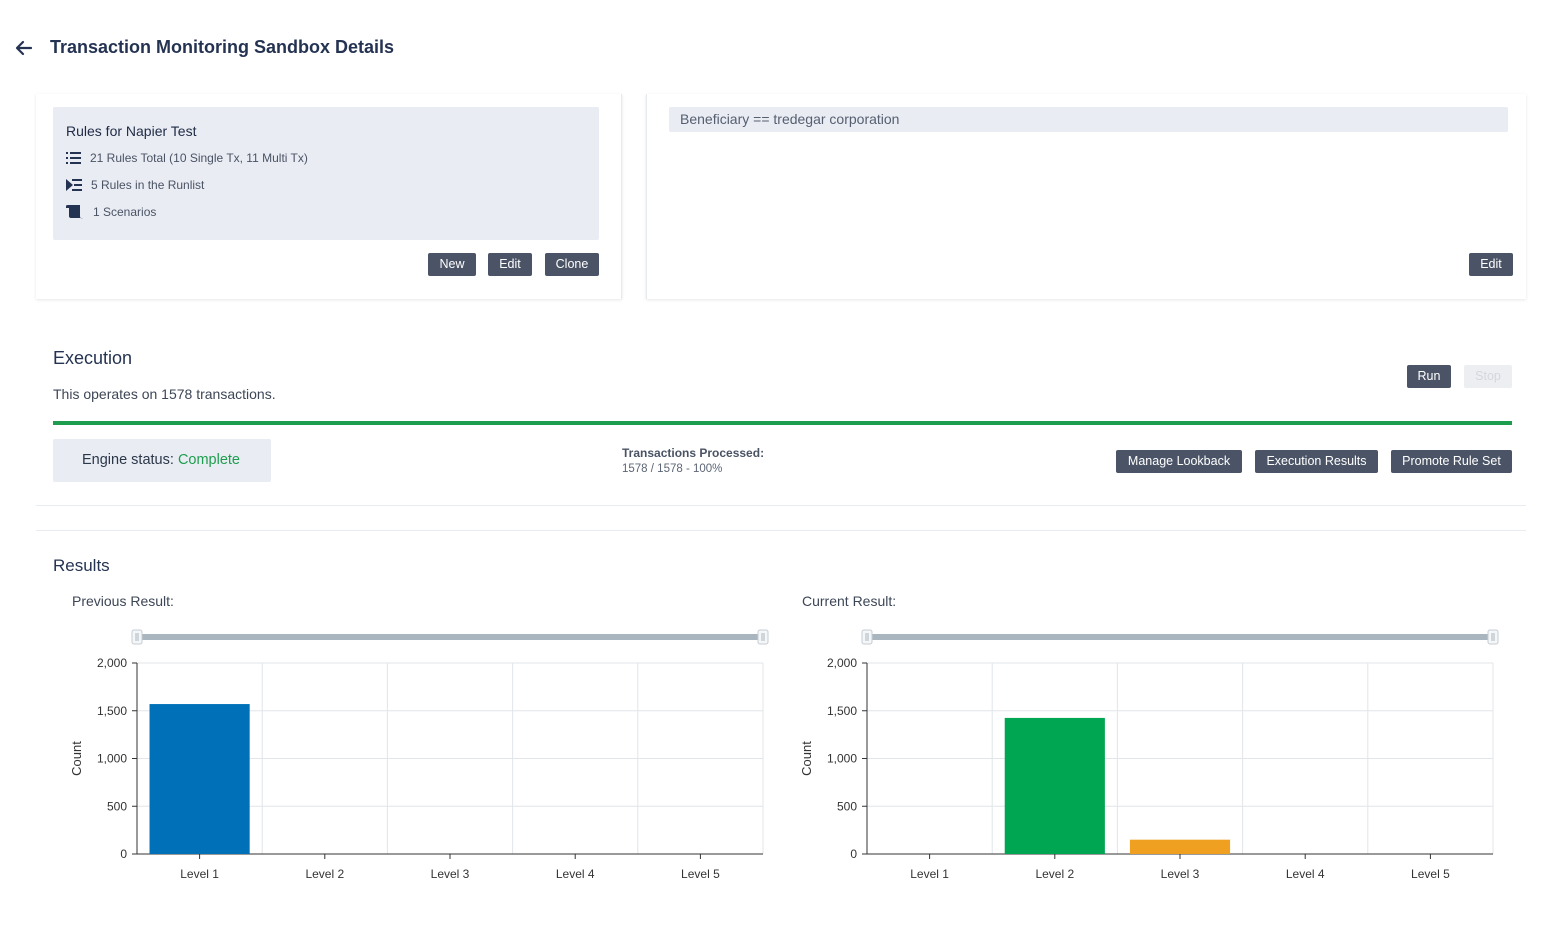  I want to click on progress-fill, so click(782, 423).